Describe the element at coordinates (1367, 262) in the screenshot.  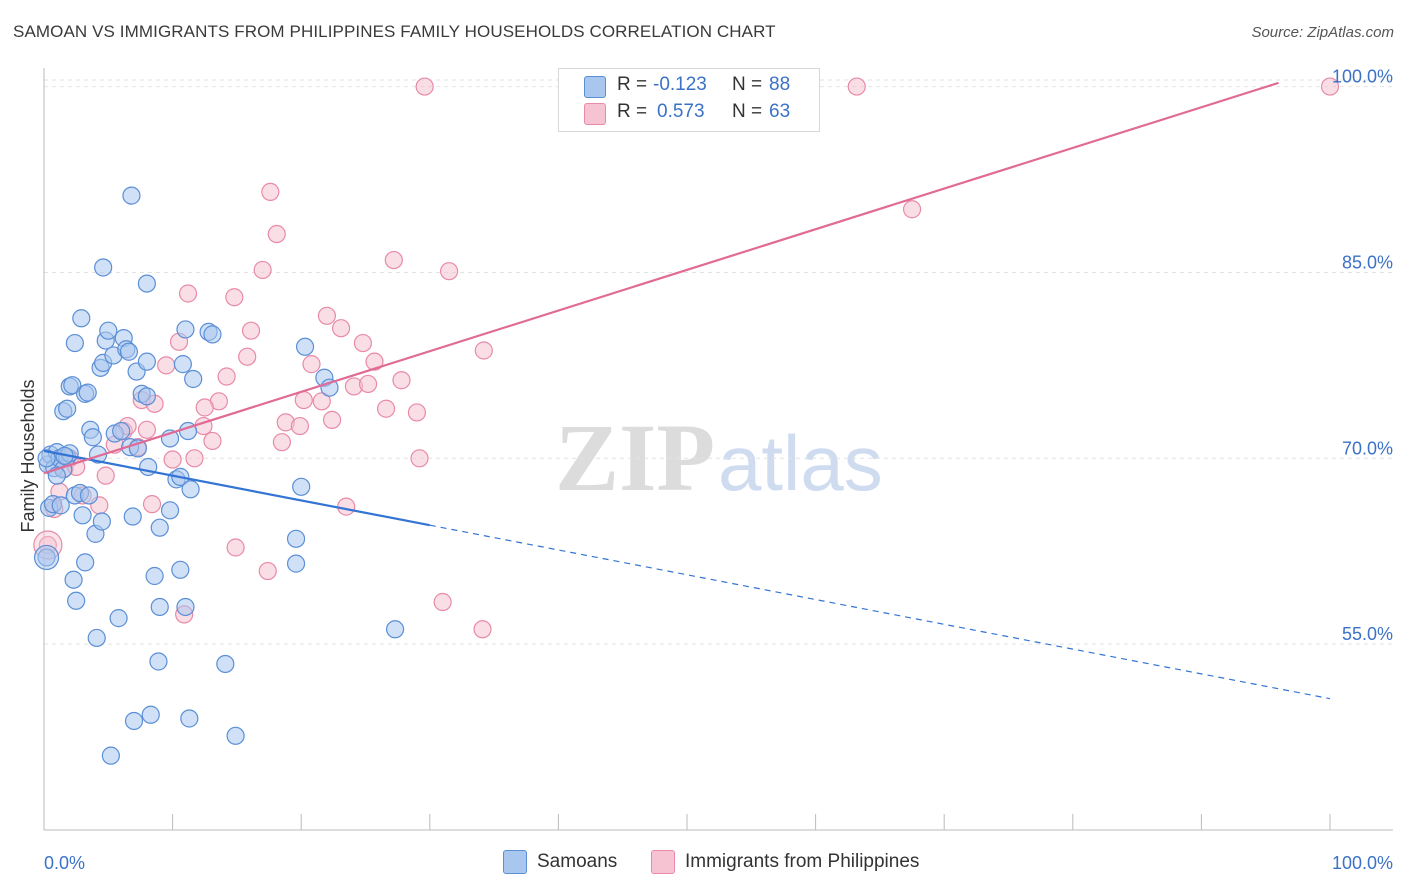
I see `y-tick-label: 85.0%` at that location.